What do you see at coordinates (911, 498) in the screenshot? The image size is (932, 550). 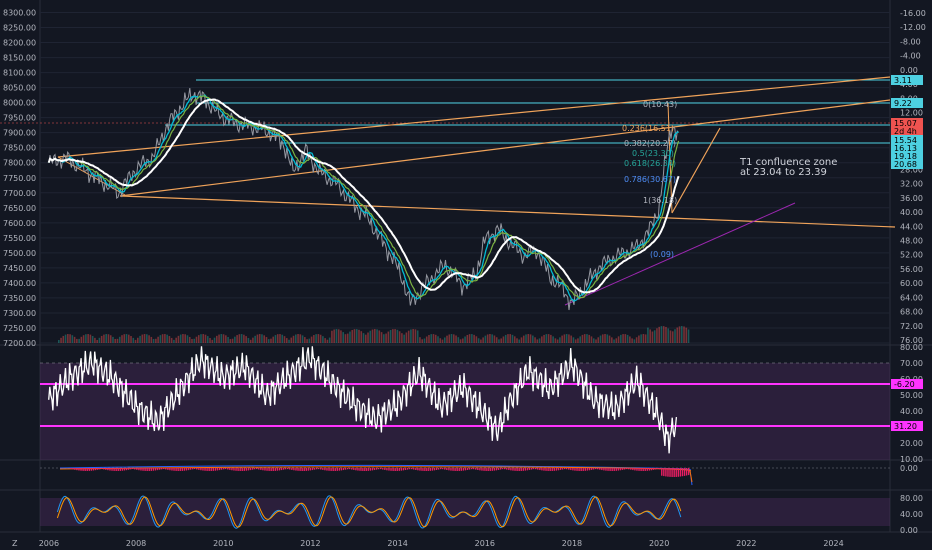 I see `stoch-axis-tick: 80.00` at bounding box center [911, 498].